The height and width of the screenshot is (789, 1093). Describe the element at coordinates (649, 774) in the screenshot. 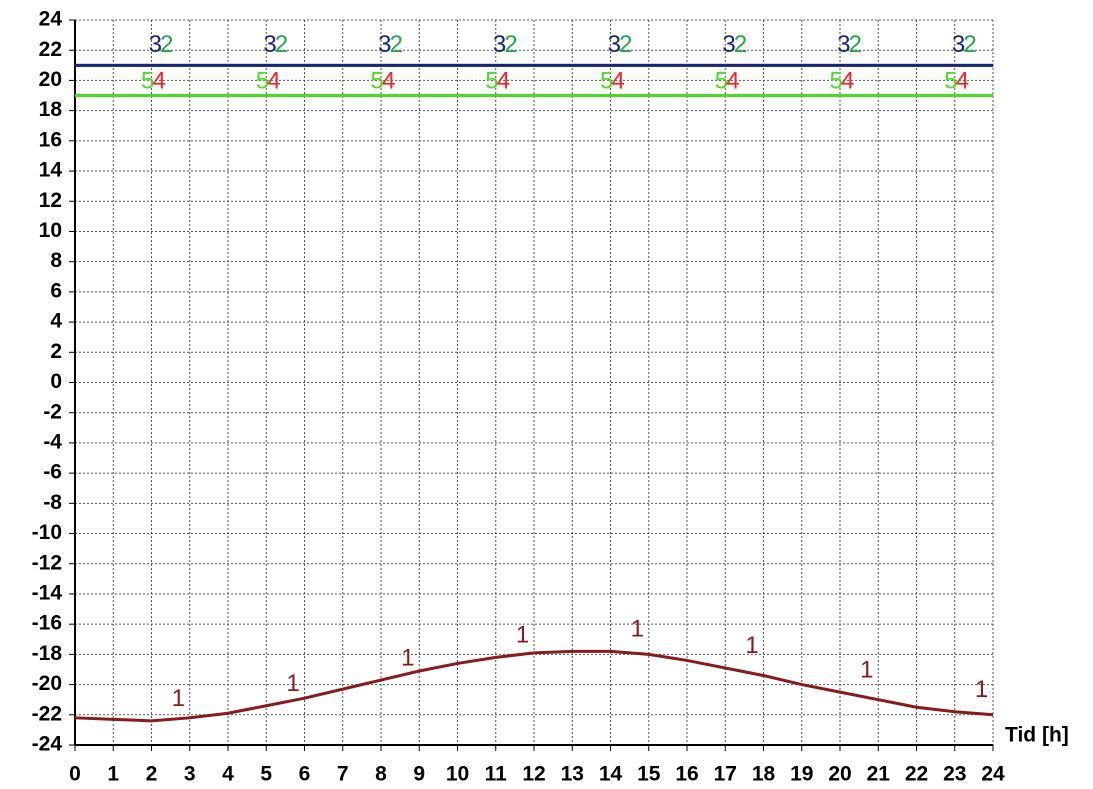

I see `x-tick-label: 15` at that location.